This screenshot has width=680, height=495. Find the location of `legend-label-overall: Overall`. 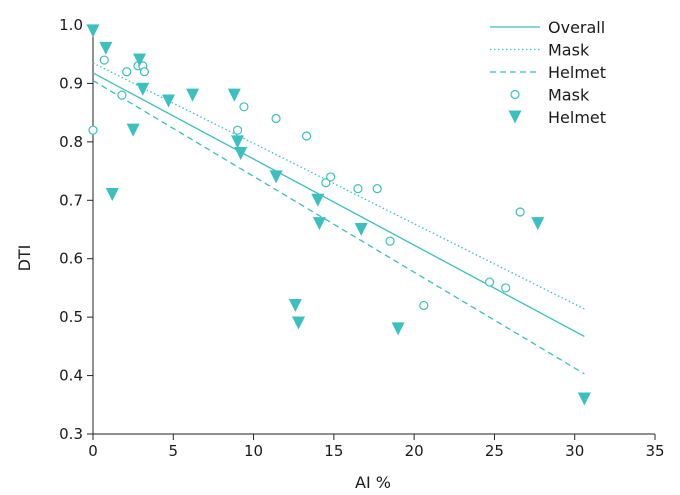

legend-label-overall: Overall is located at coordinates (576, 27).